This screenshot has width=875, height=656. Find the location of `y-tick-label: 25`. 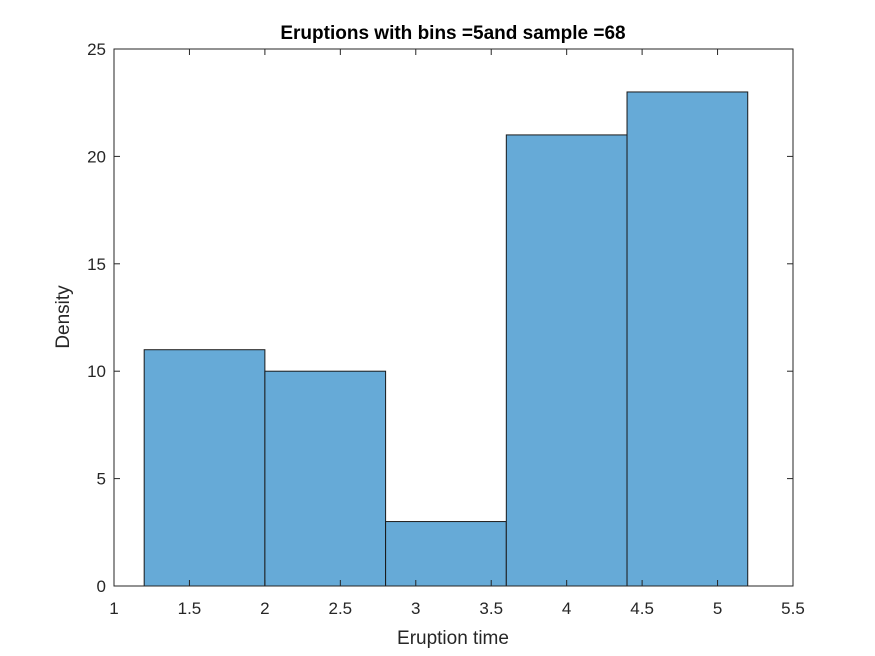

y-tick-label: 25 is located at coordinates (96, 49).